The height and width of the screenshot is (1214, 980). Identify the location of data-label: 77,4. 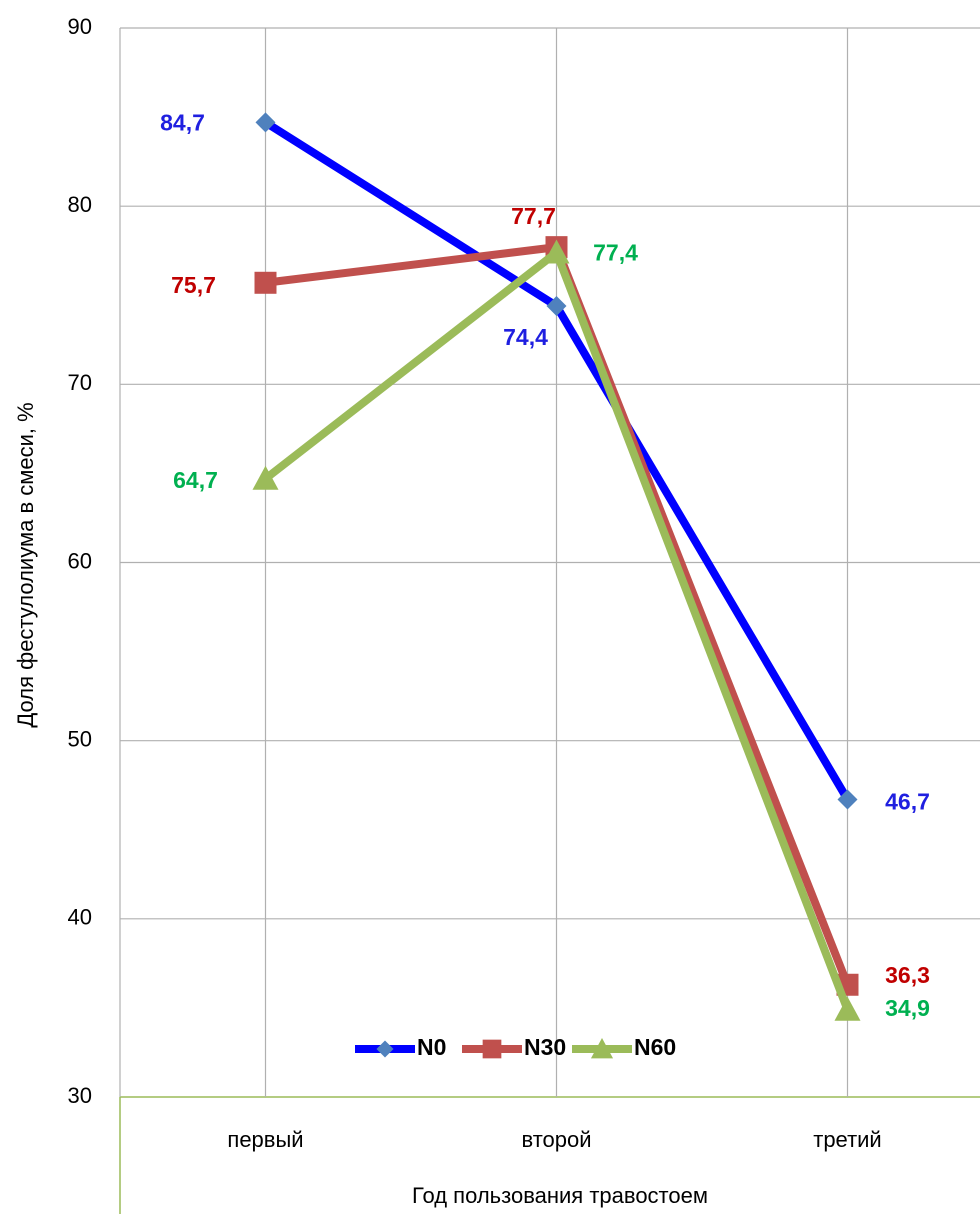
(615, 253).